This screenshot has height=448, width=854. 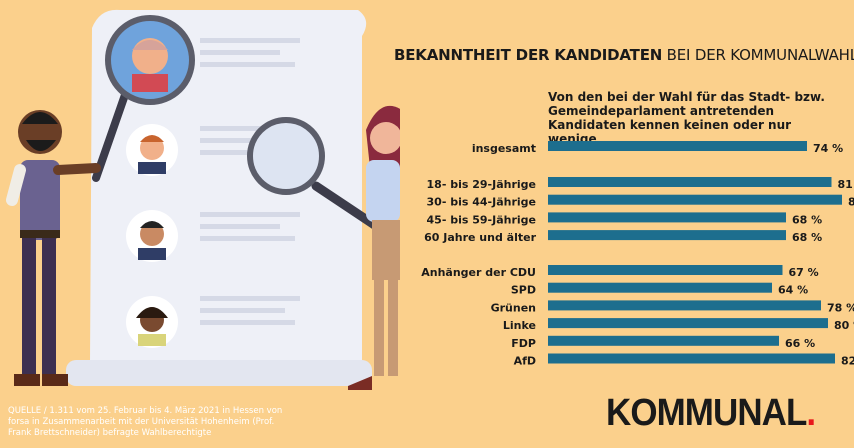 I want to click on category-label: 60 Jahre und älter, so click(x=480, y=237).